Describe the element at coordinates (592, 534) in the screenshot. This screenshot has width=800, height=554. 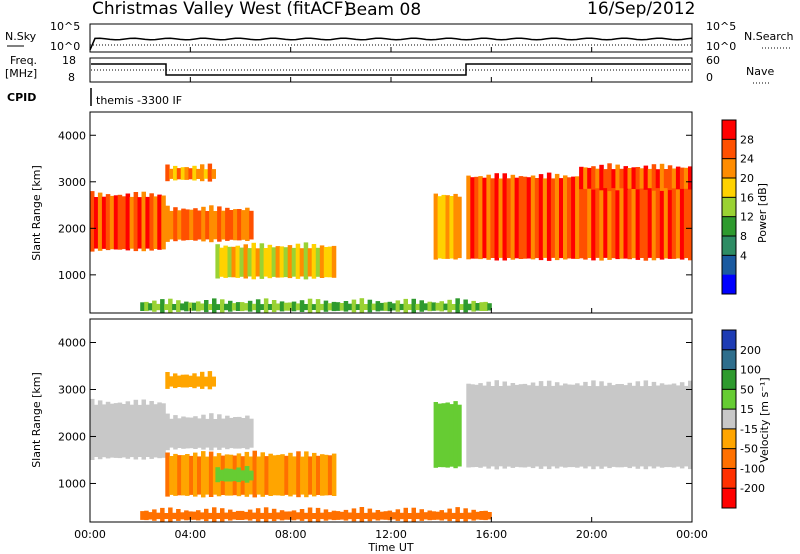
I see `x-tick-label: 20:00` at that location.